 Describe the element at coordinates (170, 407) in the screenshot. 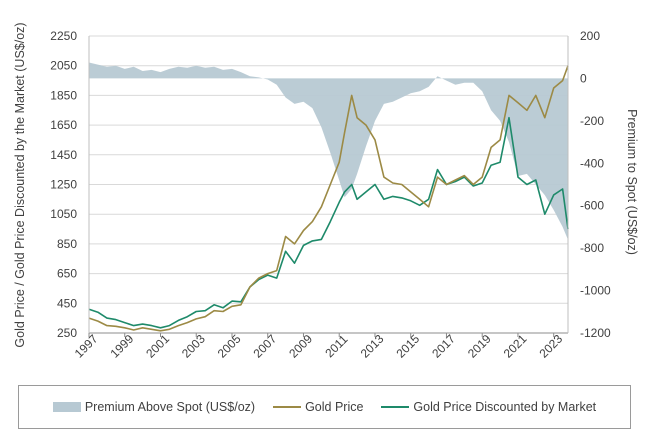

I see `legend-label-premium: Premium Above Spot (US$/oz)` at that location.